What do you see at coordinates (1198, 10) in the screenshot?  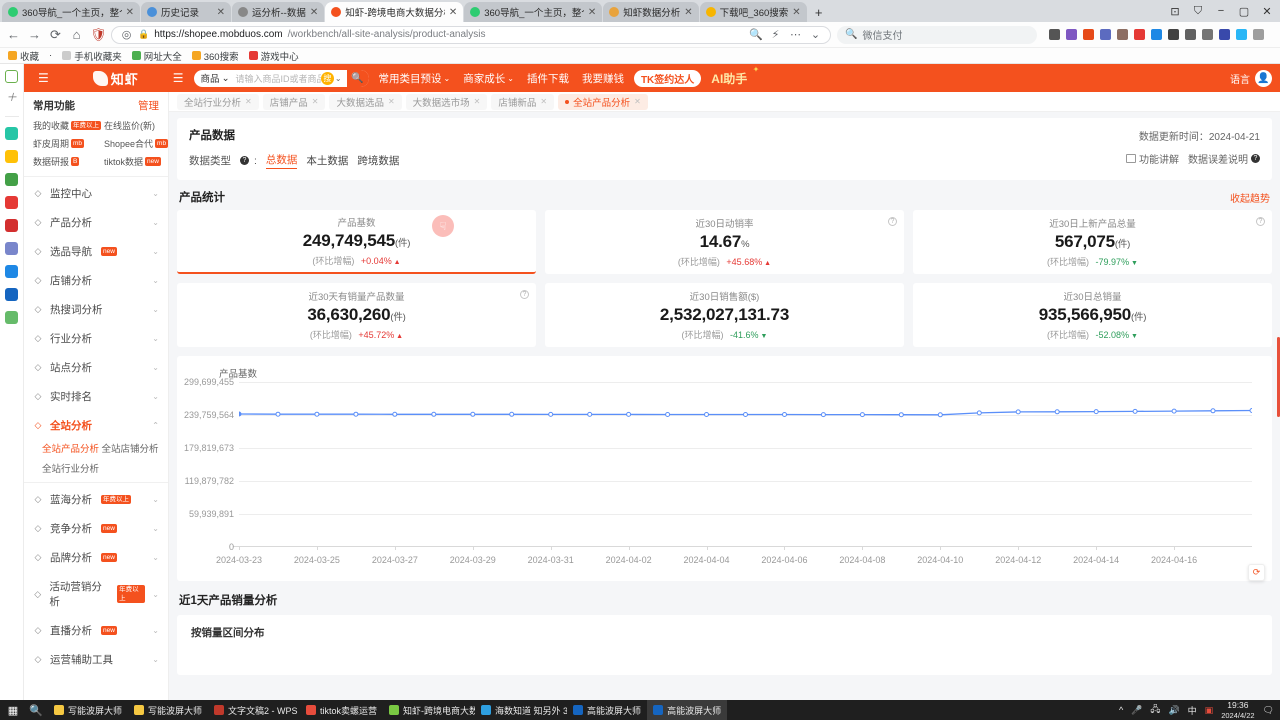 I see `favorites-icon: ⛉` at bounding box center [1198, 10].